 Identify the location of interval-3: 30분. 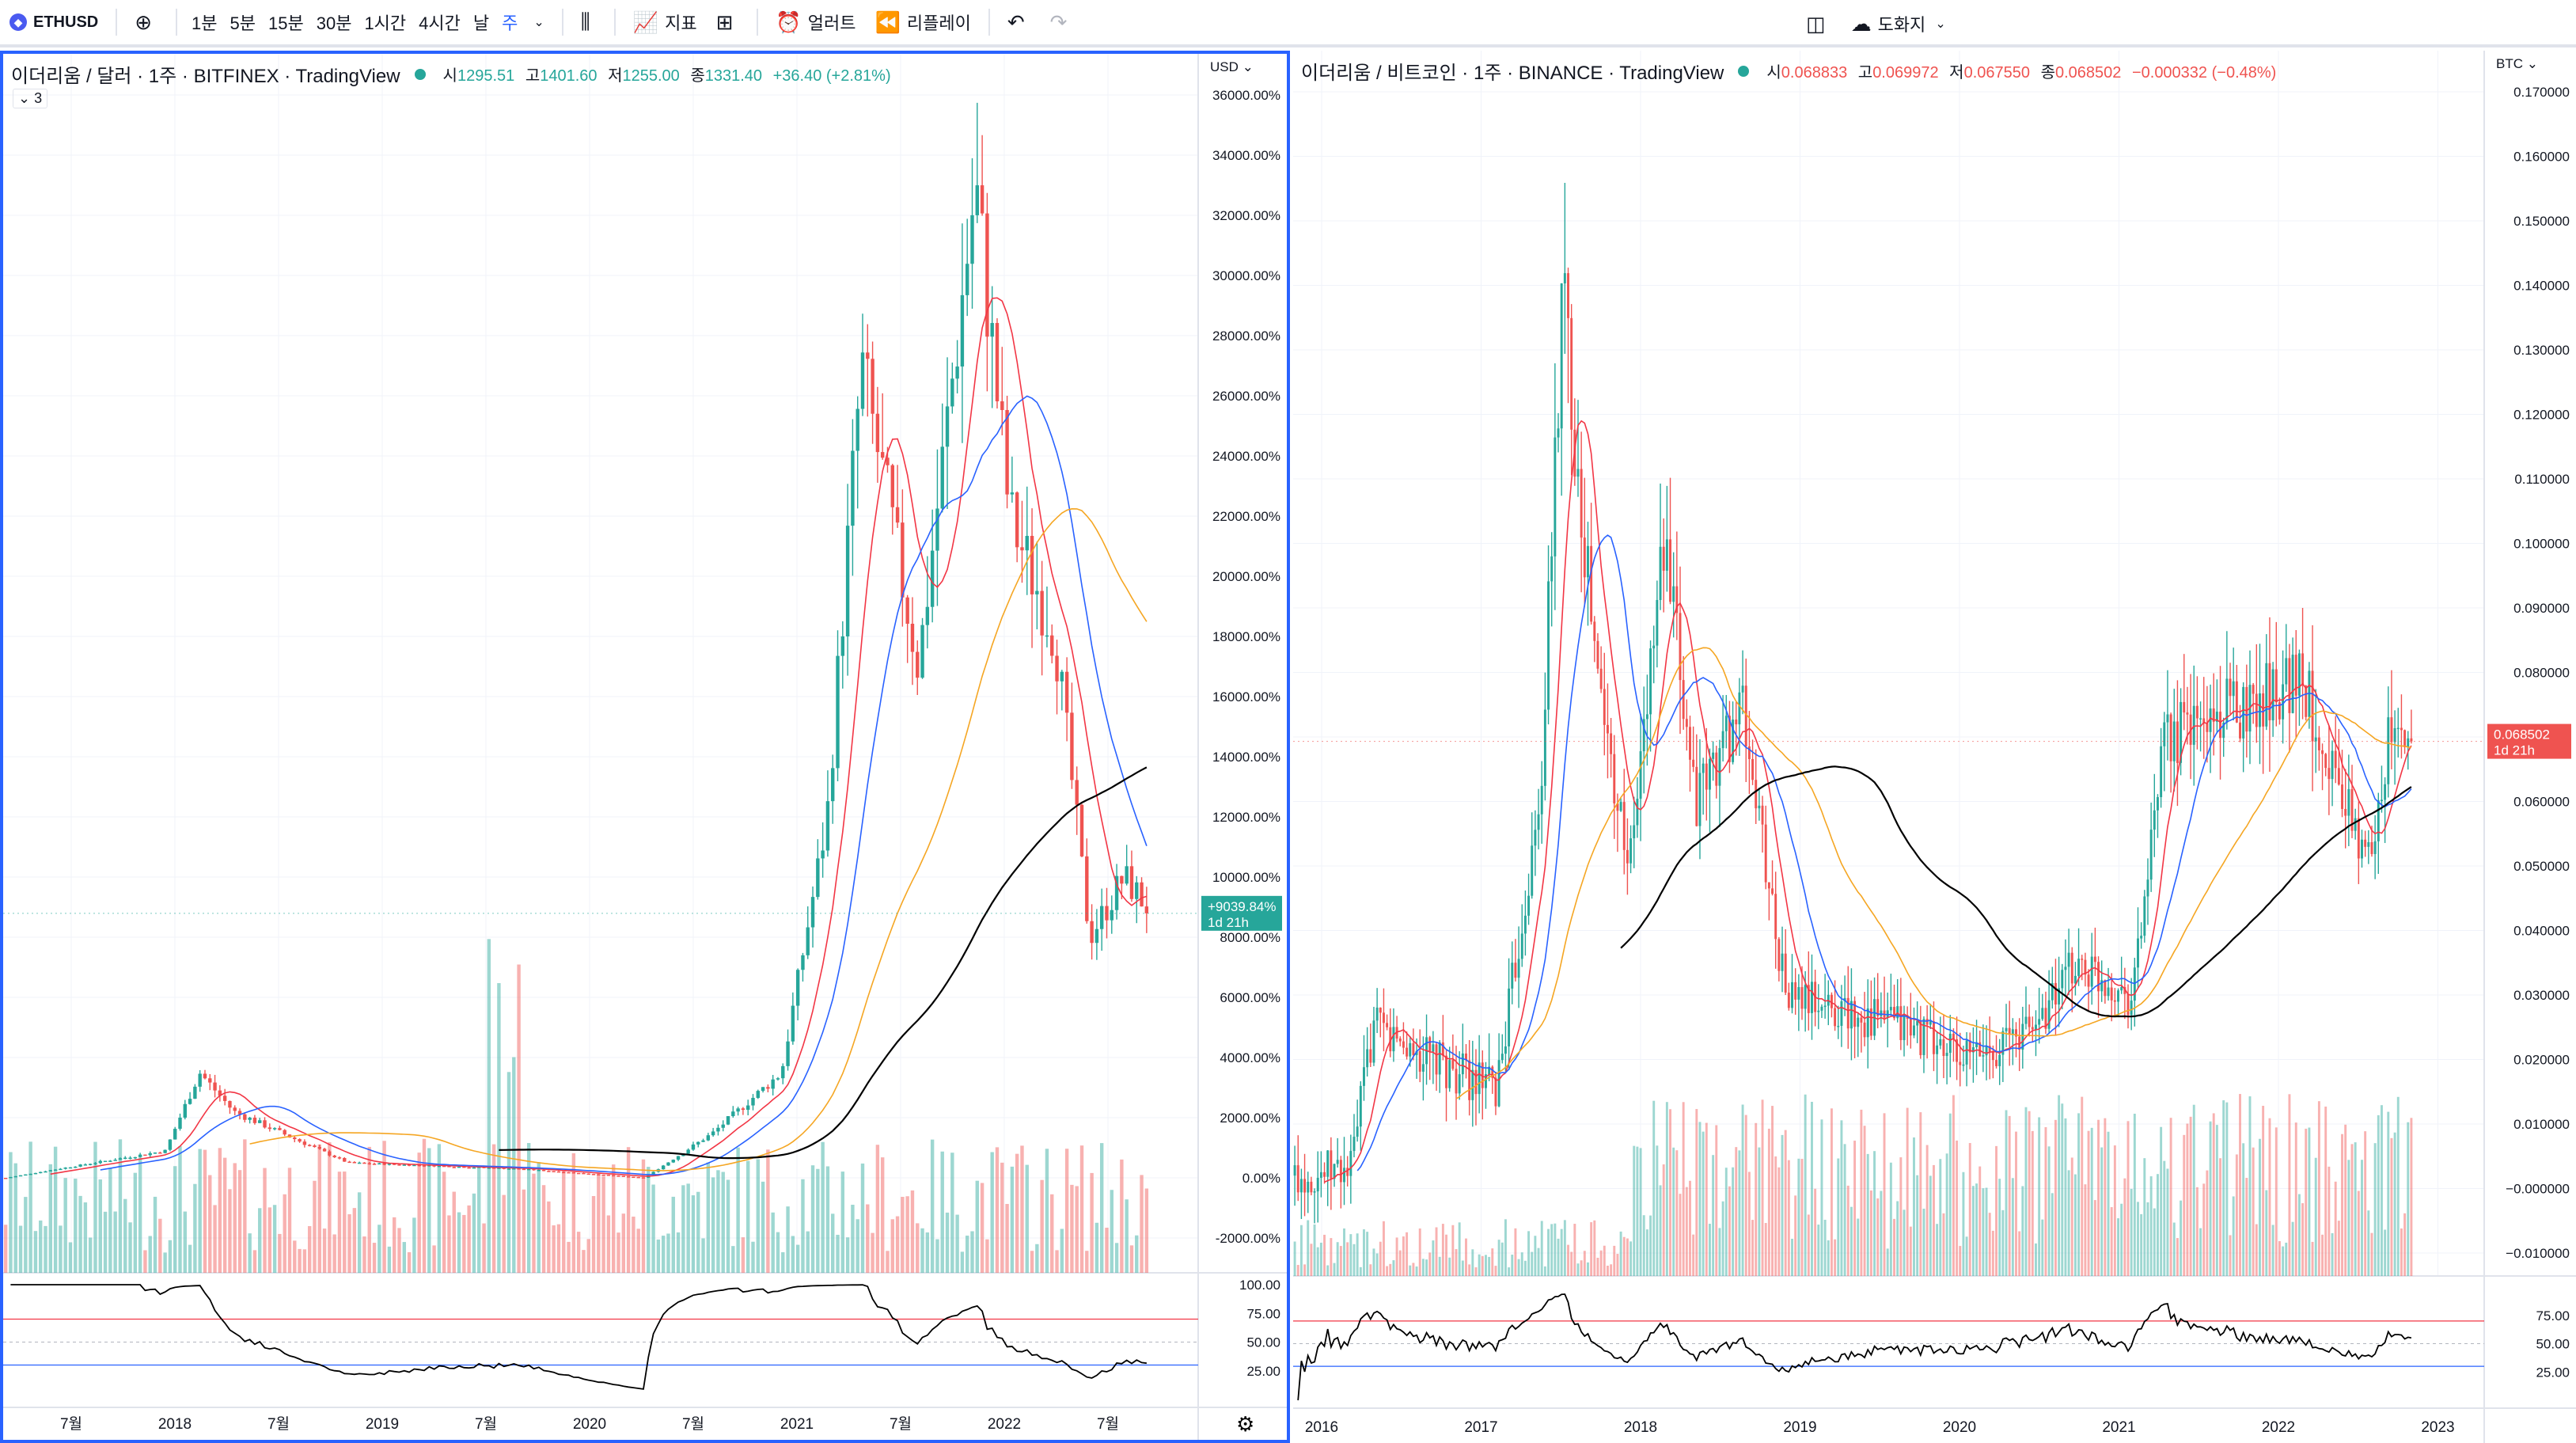
(334, 23).